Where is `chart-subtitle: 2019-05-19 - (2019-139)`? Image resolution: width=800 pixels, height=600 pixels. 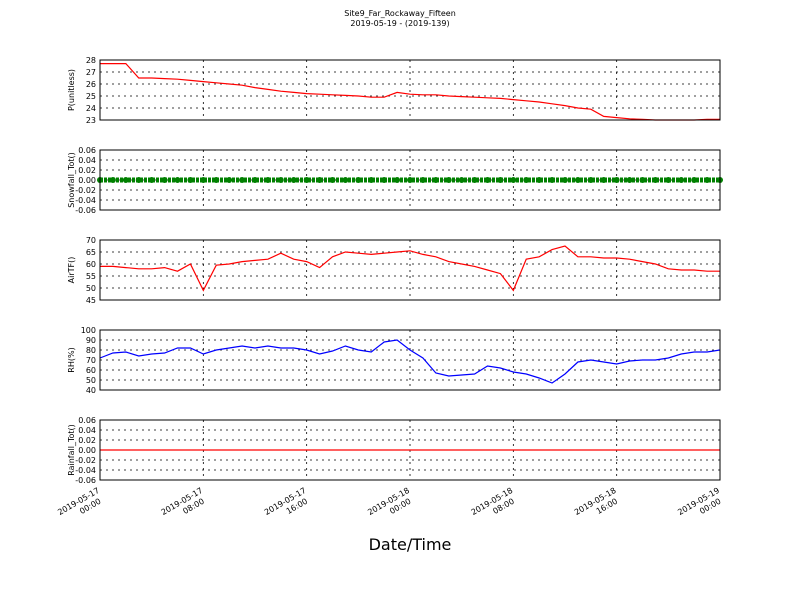
chart-subtitle: 2019-05-19 - (2019-139) is located at coordinates (399, 23).